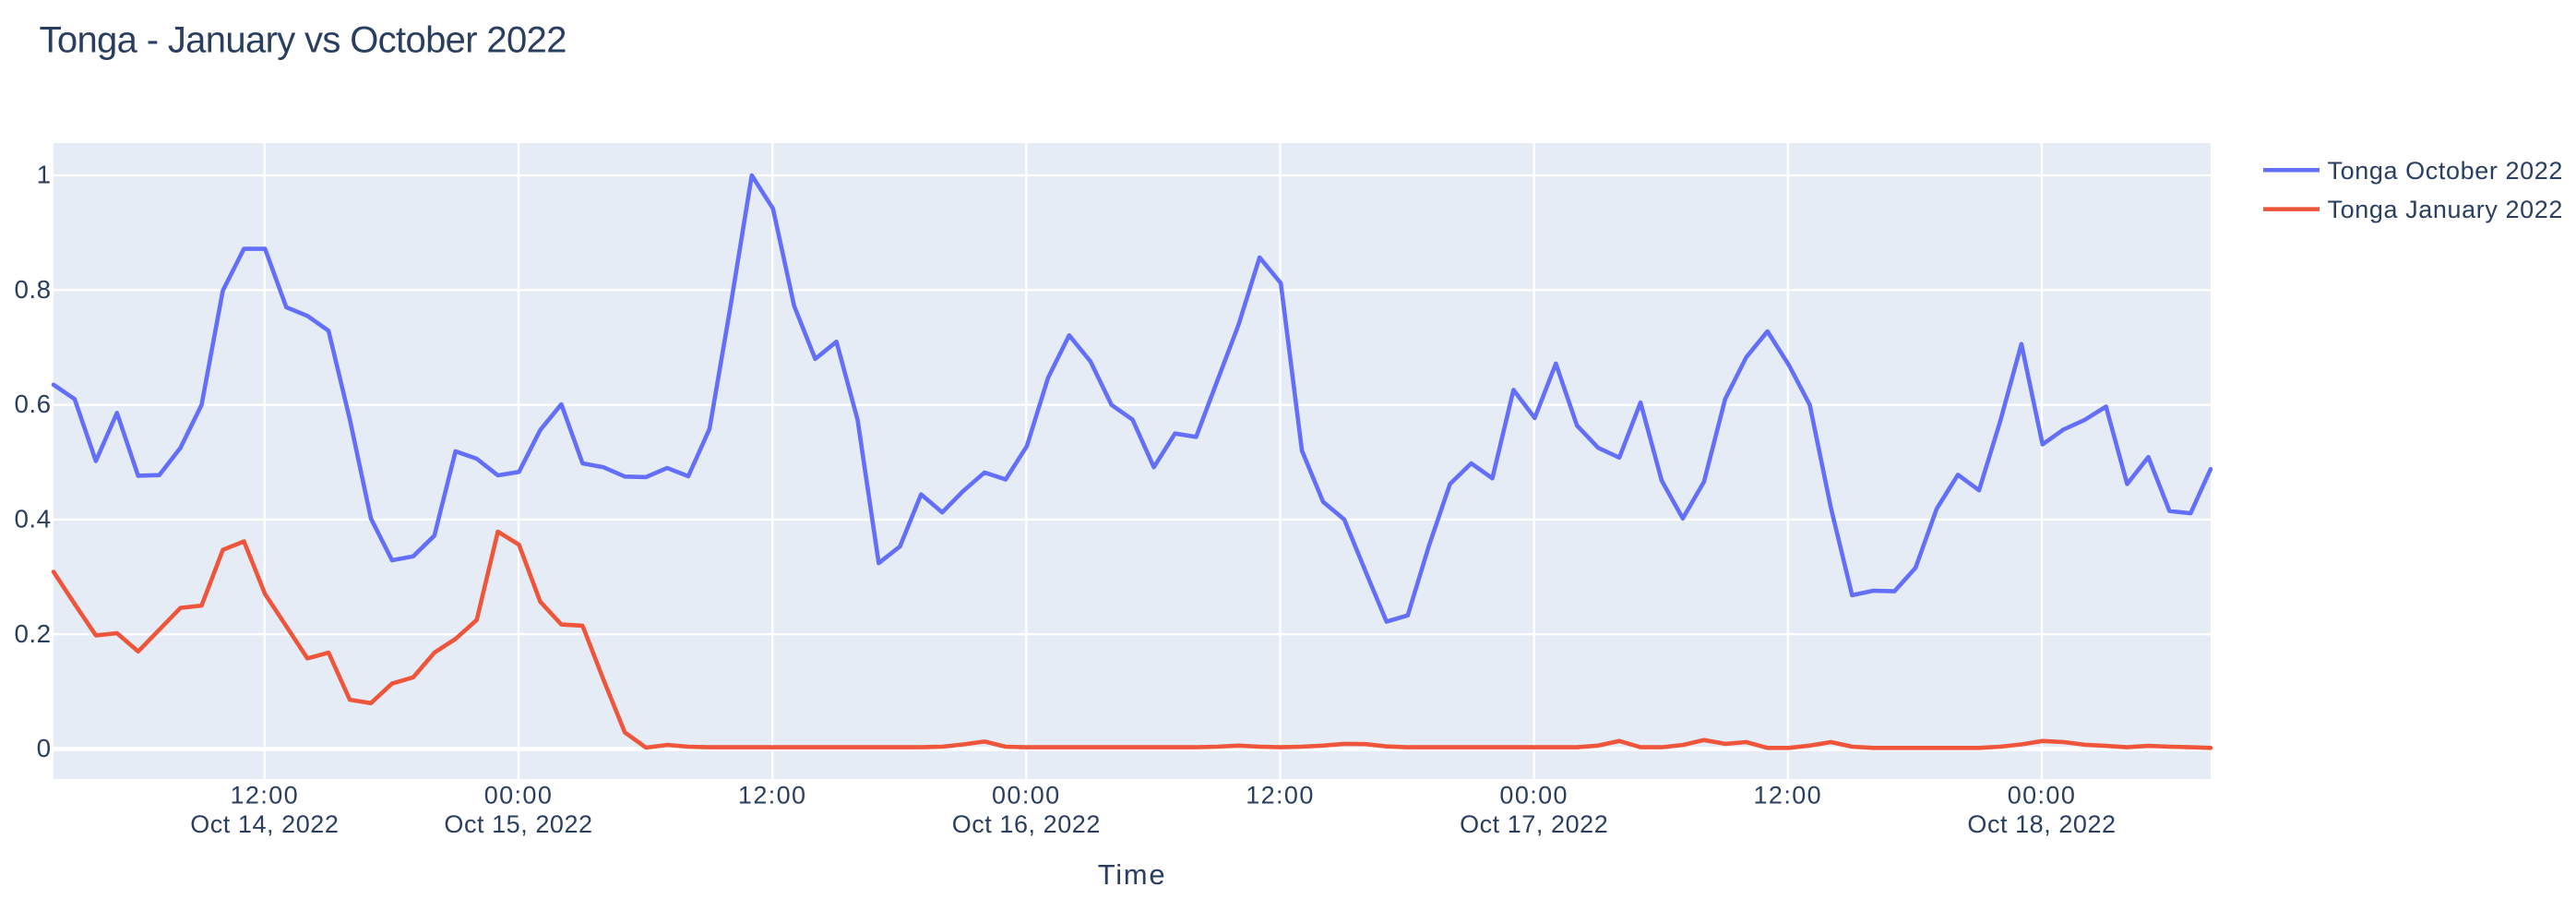  I want to click on svg-text: 0.2, so click(32, 633).